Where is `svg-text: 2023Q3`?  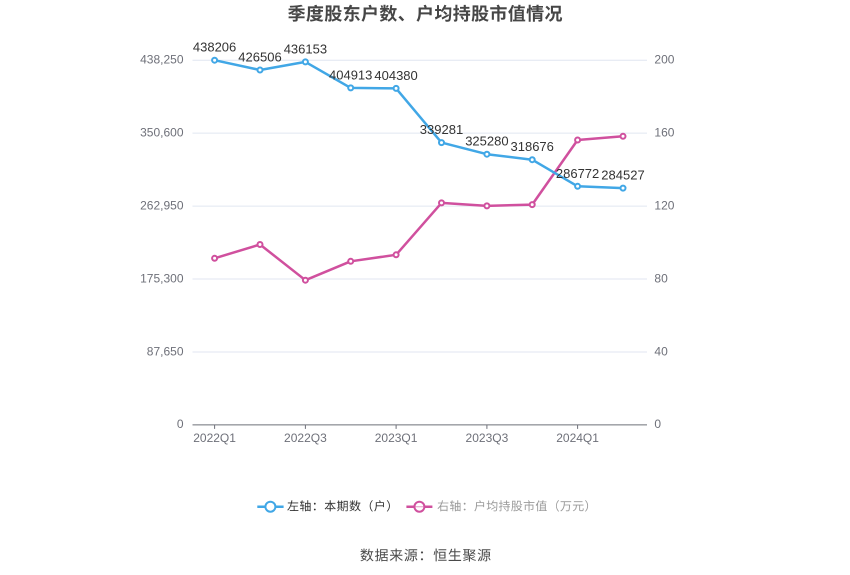
svg-text: 2023Q3 is located at coordinates (487, 438).